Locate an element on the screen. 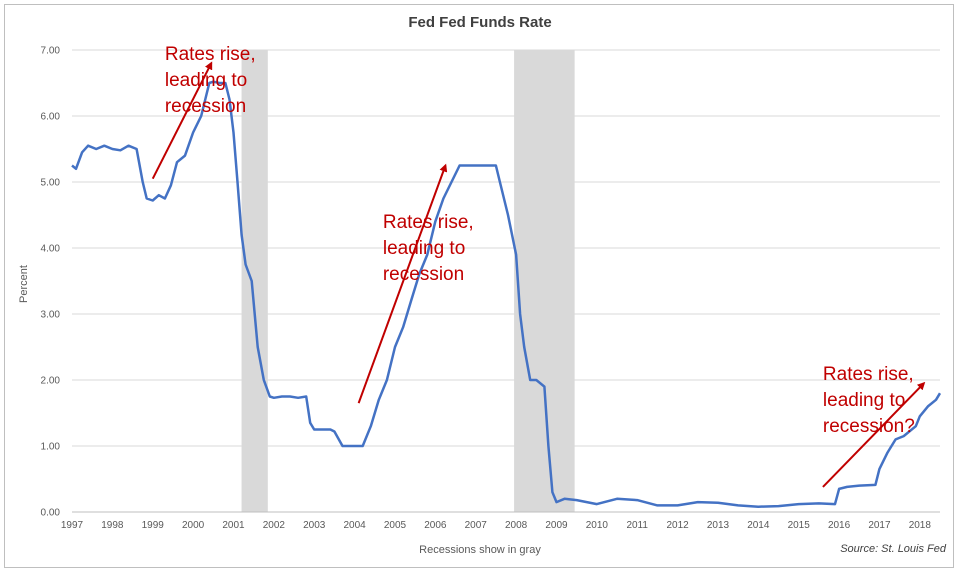 This screenshot has height=574, width=960. y-tick-label: 5.00 is located at coordinates (51, 183).